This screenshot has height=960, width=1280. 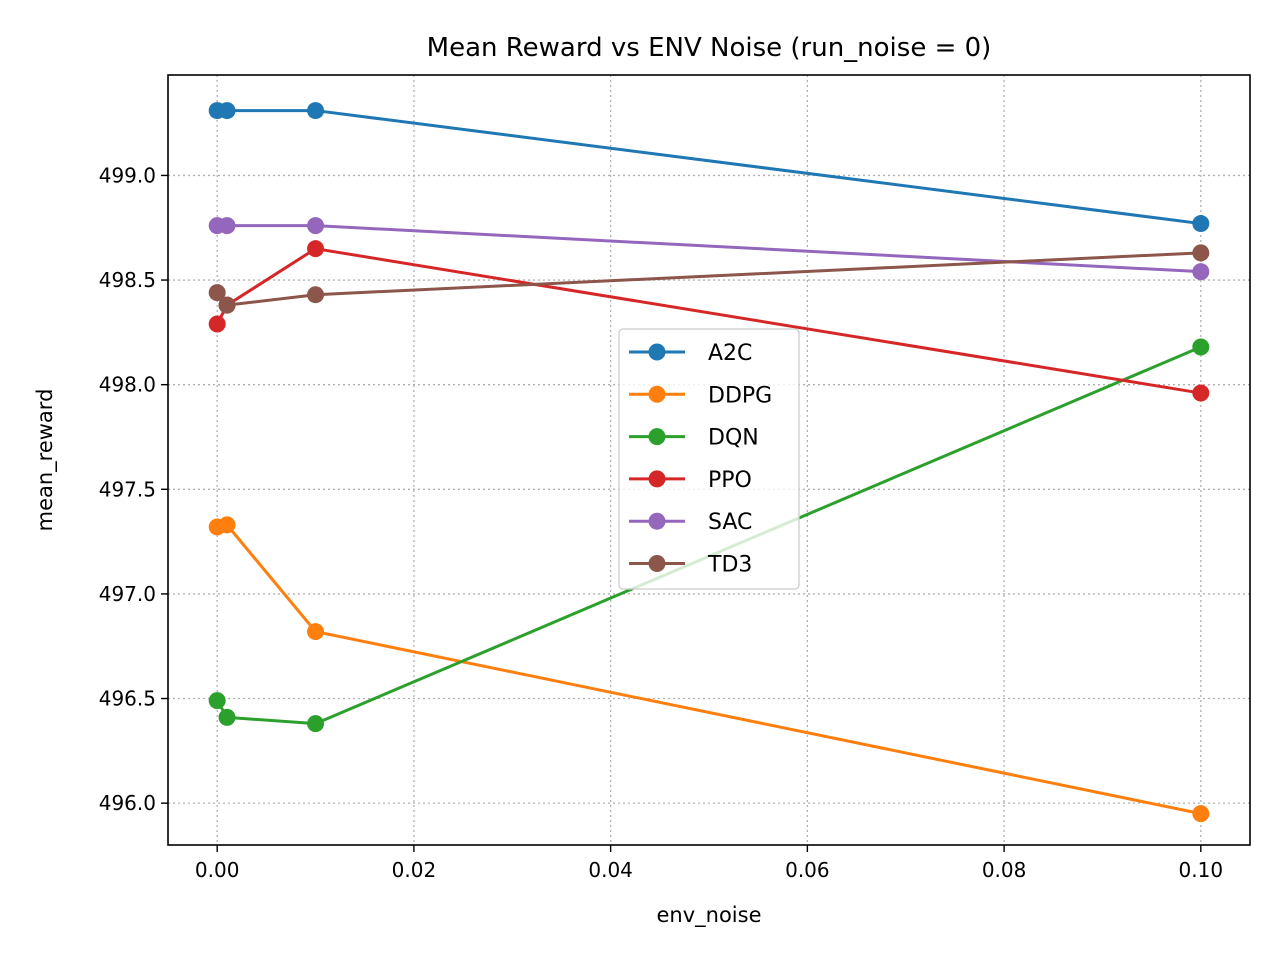 I want to click on series-td3, so click(x=709, y=279).